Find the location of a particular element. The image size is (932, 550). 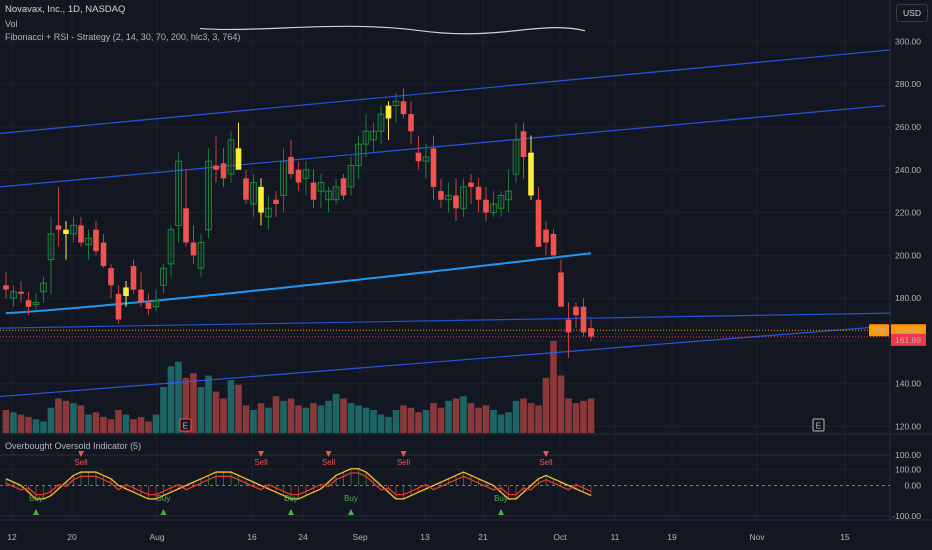

price-tick-label: 120.00 is located at coordinates (908, 427).